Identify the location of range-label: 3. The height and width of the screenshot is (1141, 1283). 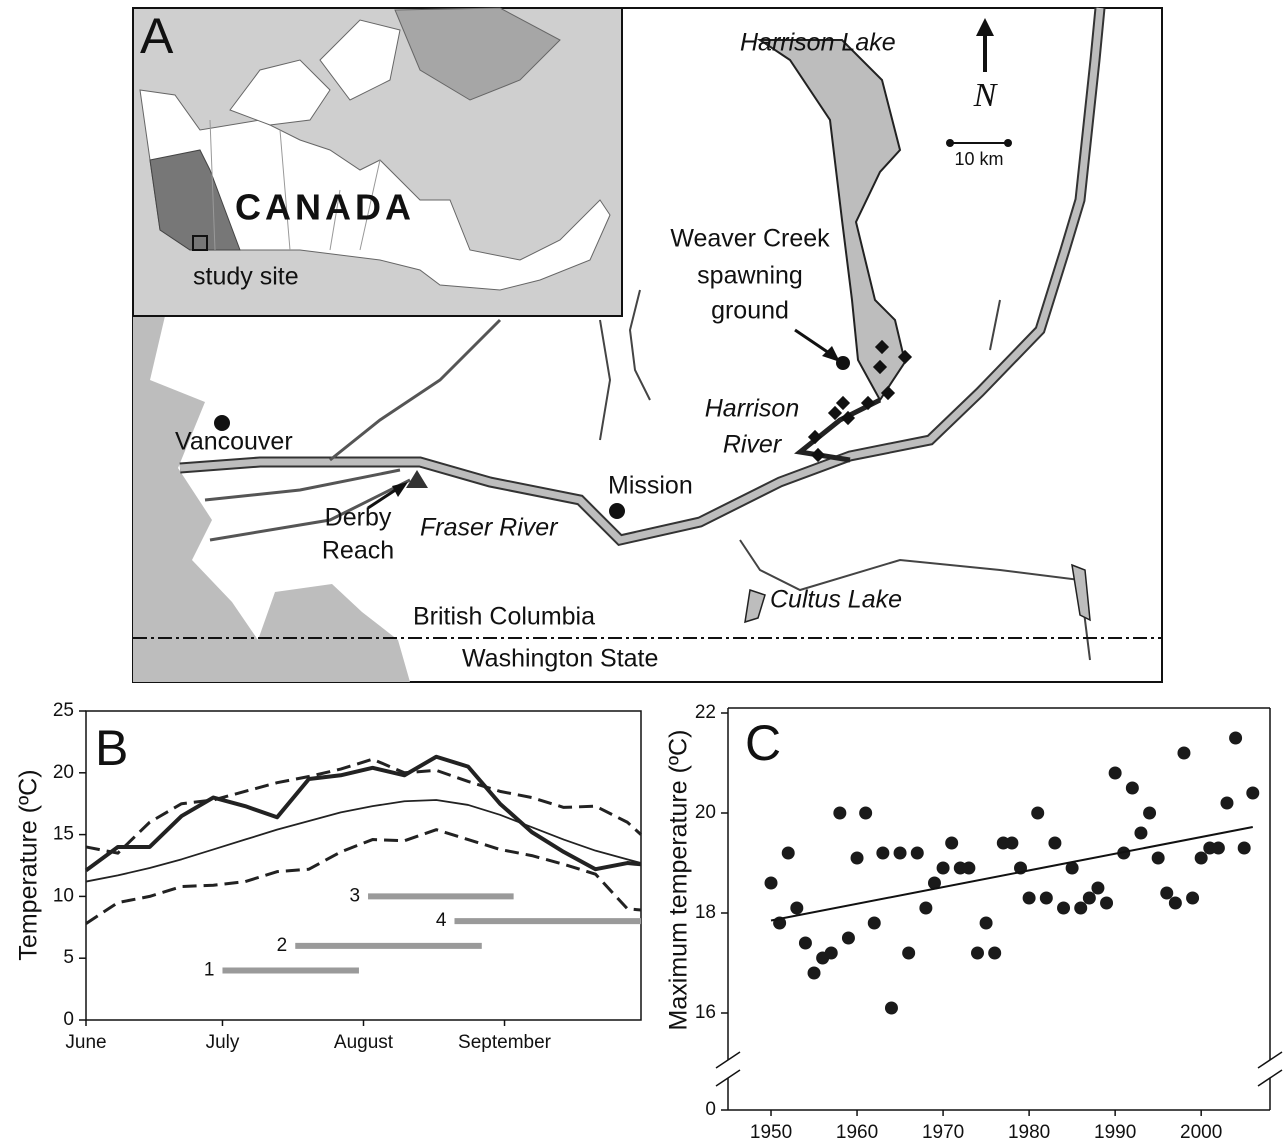
(354, 895).